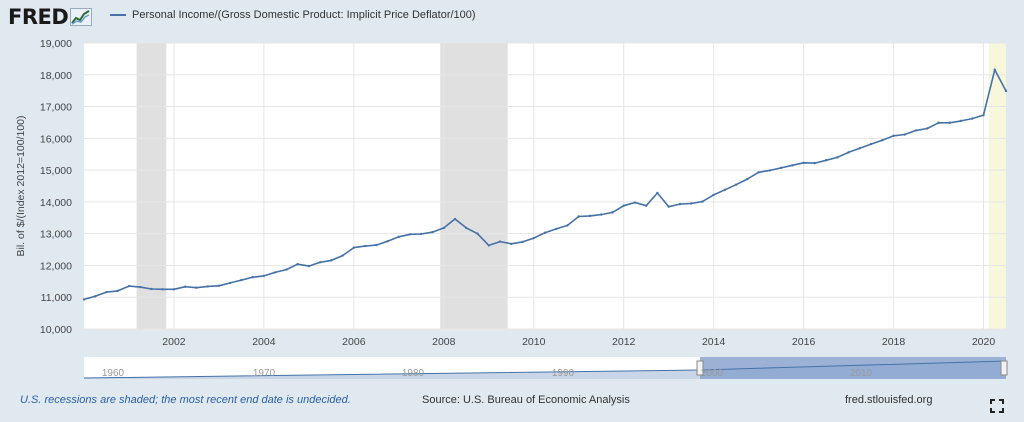  What do you see at coordinates (563, 373) in the screenshot?
I see `navigator-tick-label: 1990` at bounding box center [563, 373].